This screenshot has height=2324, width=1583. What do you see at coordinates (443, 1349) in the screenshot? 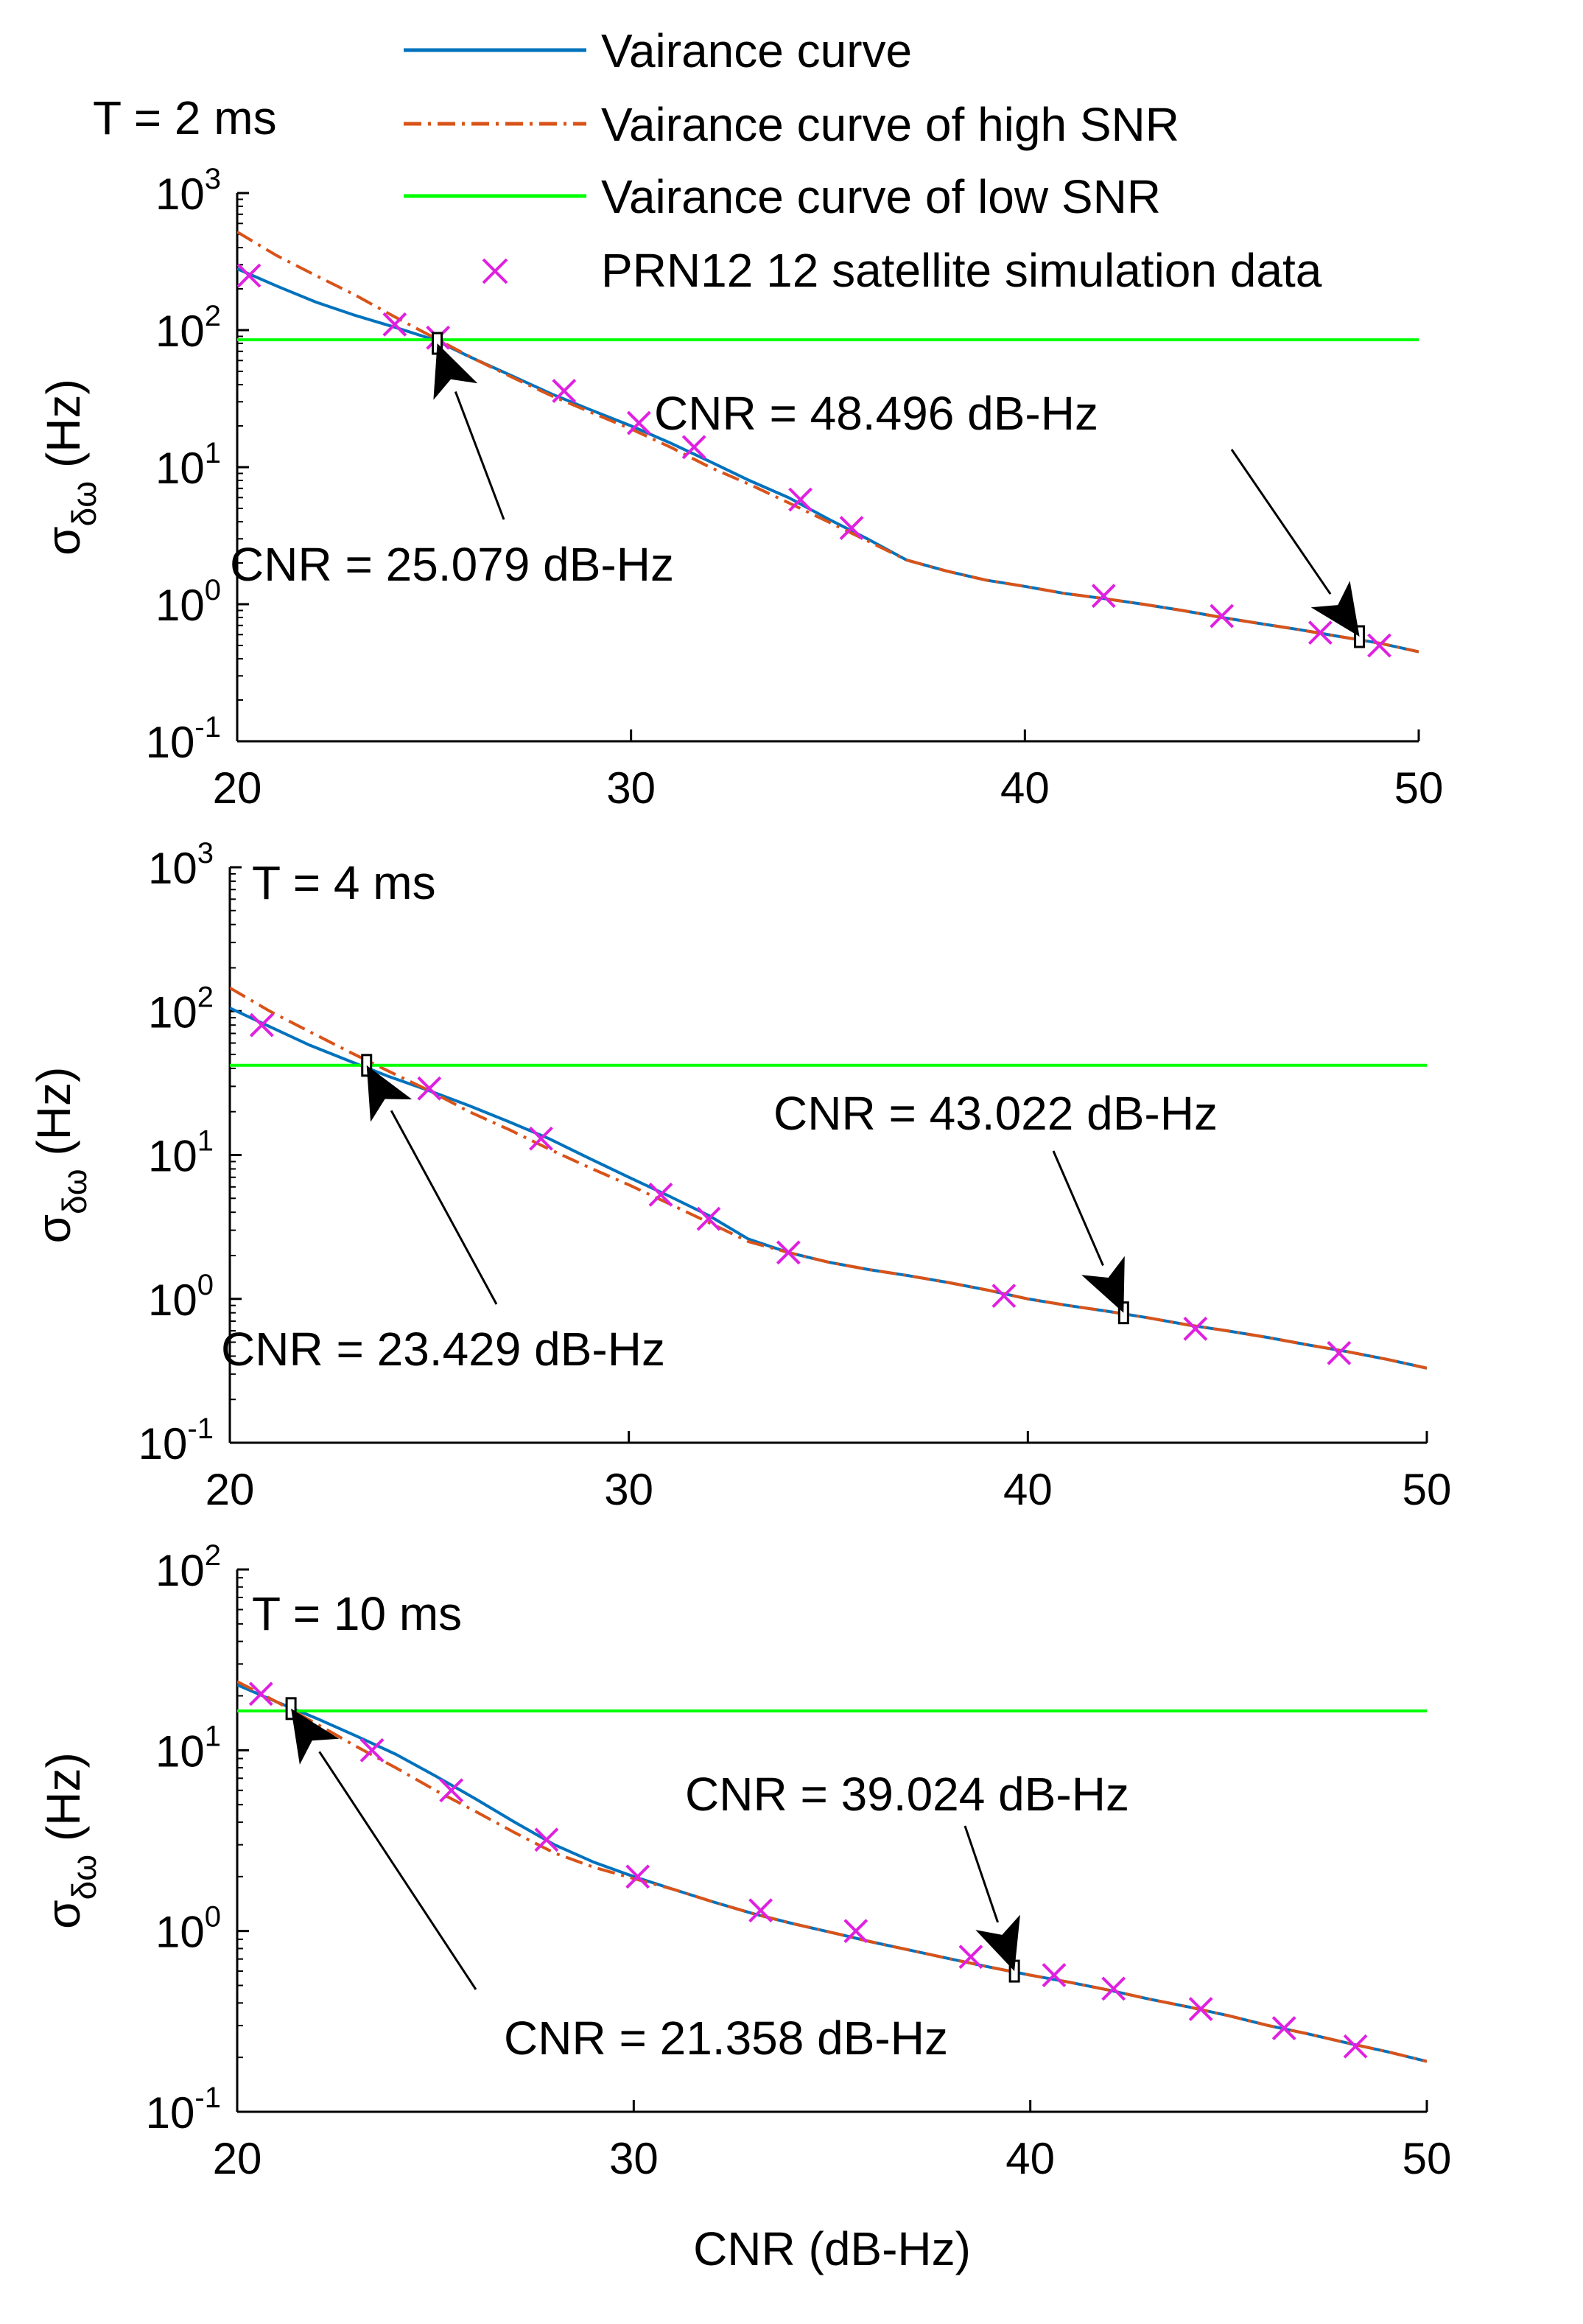
I see `annotation-label: CNR = 23.429 dB-Hz` at bounding box center [443, 1349].